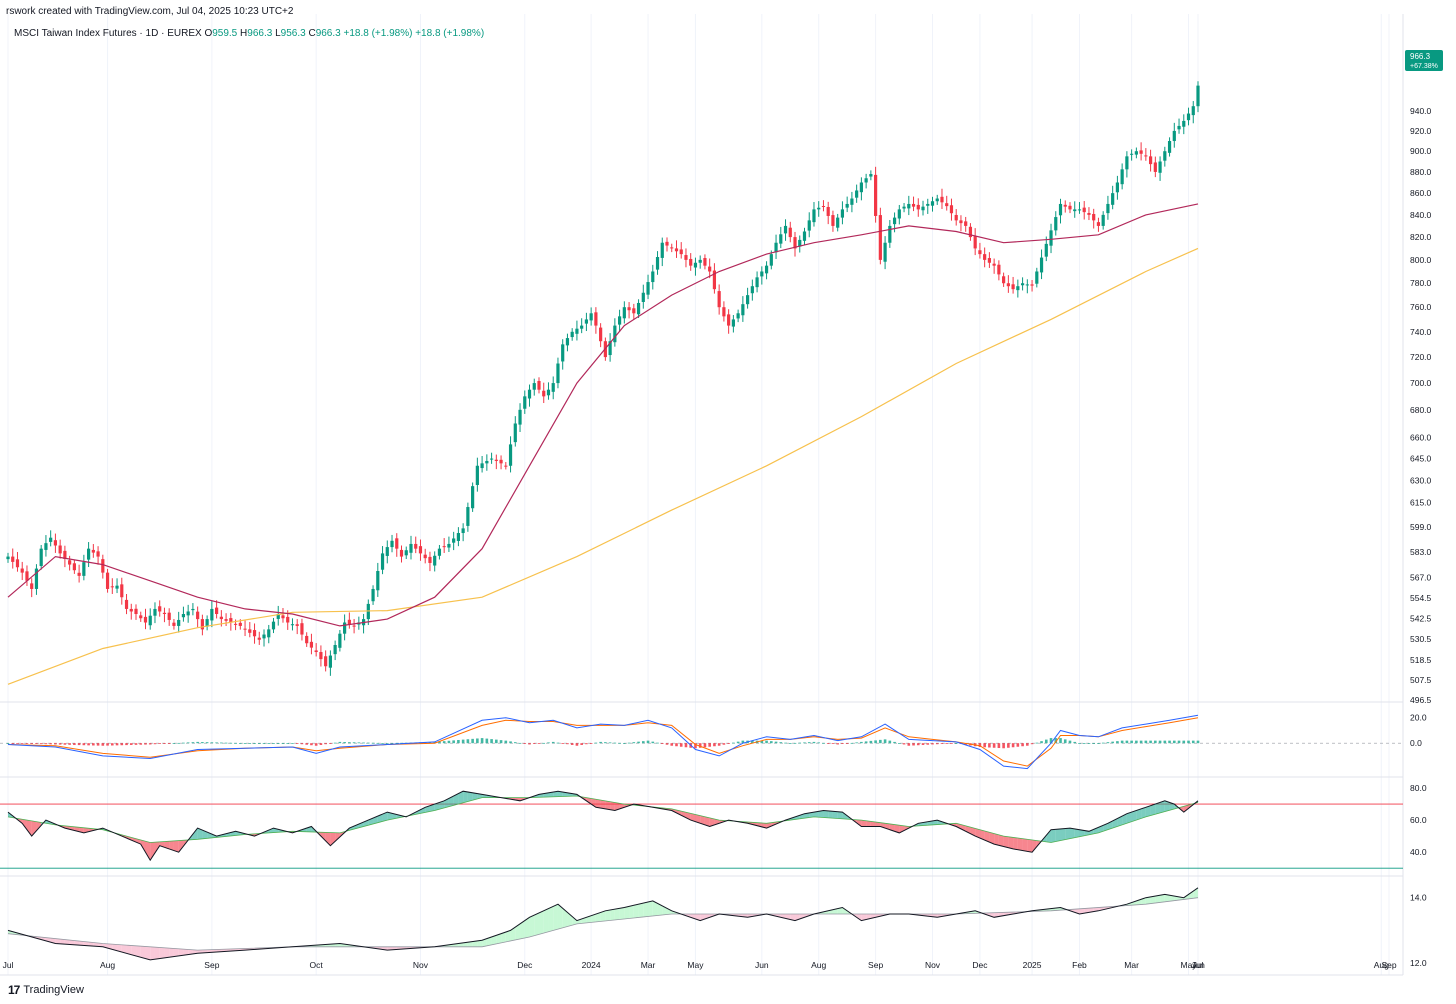 This screenshot has width=1456, height=1004. I want to click on tradingview-logo: 17 TradingView, so click(46, 990).